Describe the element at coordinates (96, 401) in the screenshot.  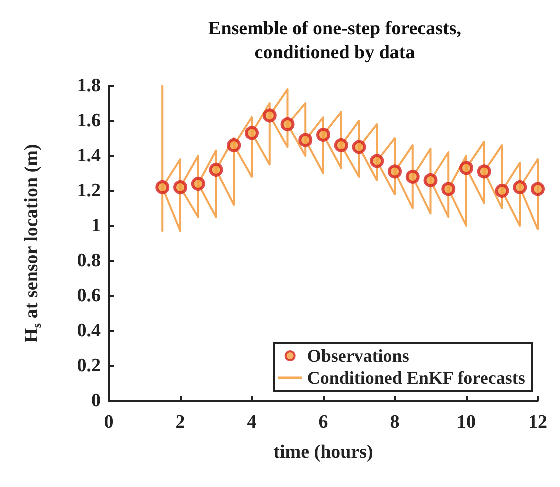
I see `y-tick-label: 0` at that location.